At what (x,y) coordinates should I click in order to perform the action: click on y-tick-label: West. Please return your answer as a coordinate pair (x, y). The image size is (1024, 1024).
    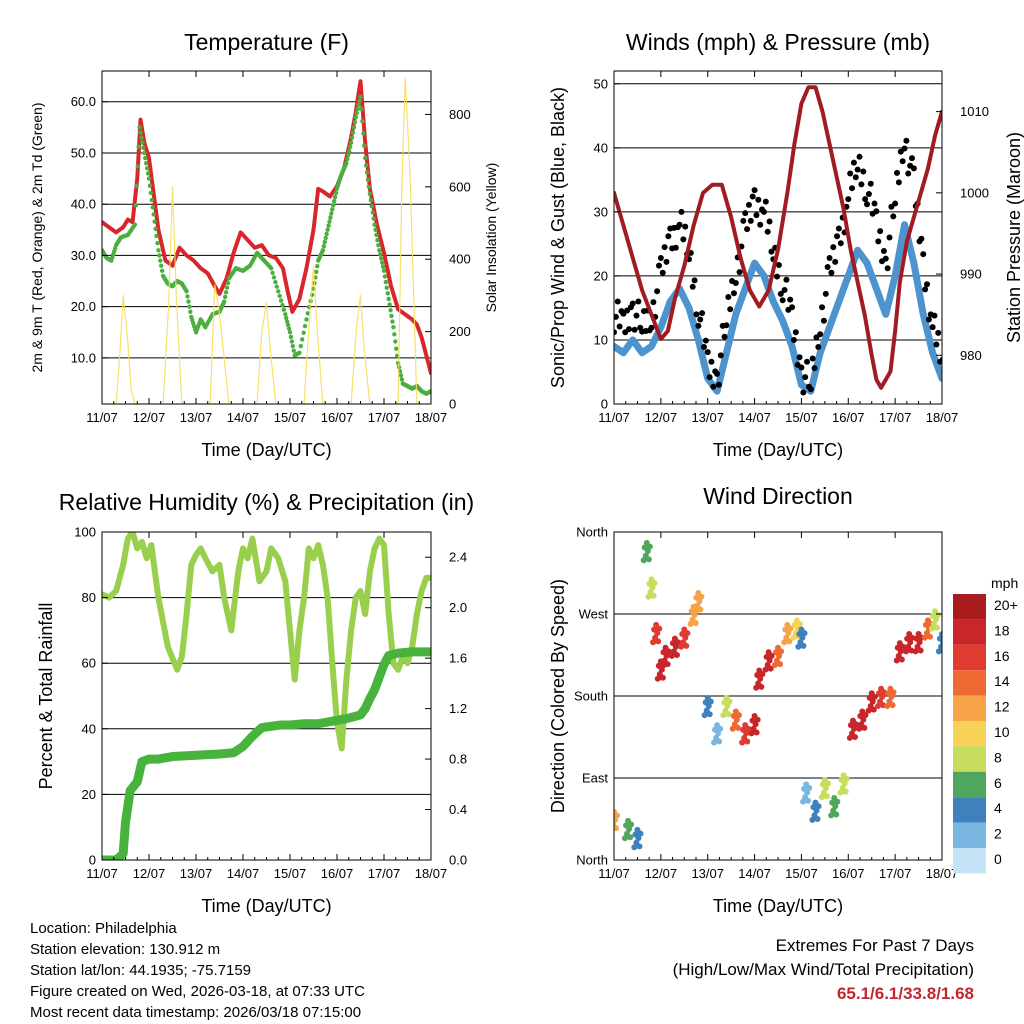
    Looking at the image, I should click on (594, 614).